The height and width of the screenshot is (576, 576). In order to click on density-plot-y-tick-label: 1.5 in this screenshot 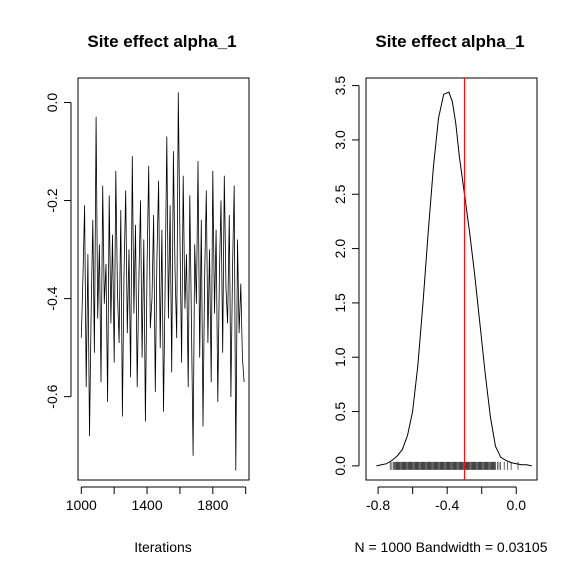, I will do `click(340, 303)`.